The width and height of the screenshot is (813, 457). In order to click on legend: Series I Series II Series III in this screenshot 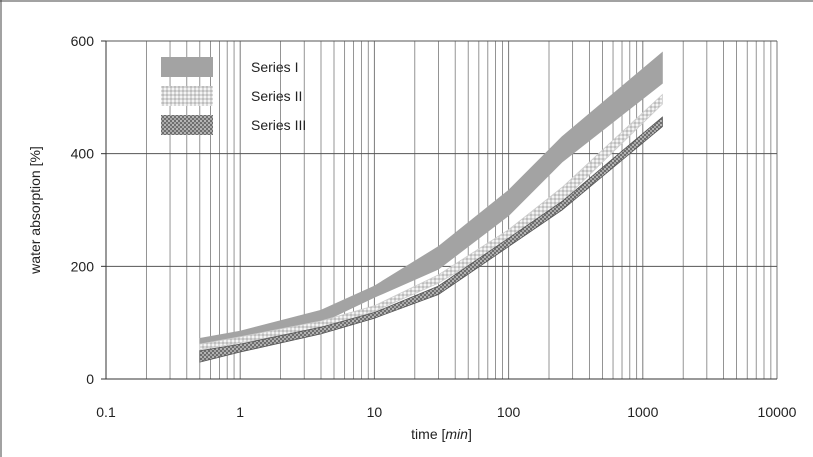, I will do `click(233, 96)`.